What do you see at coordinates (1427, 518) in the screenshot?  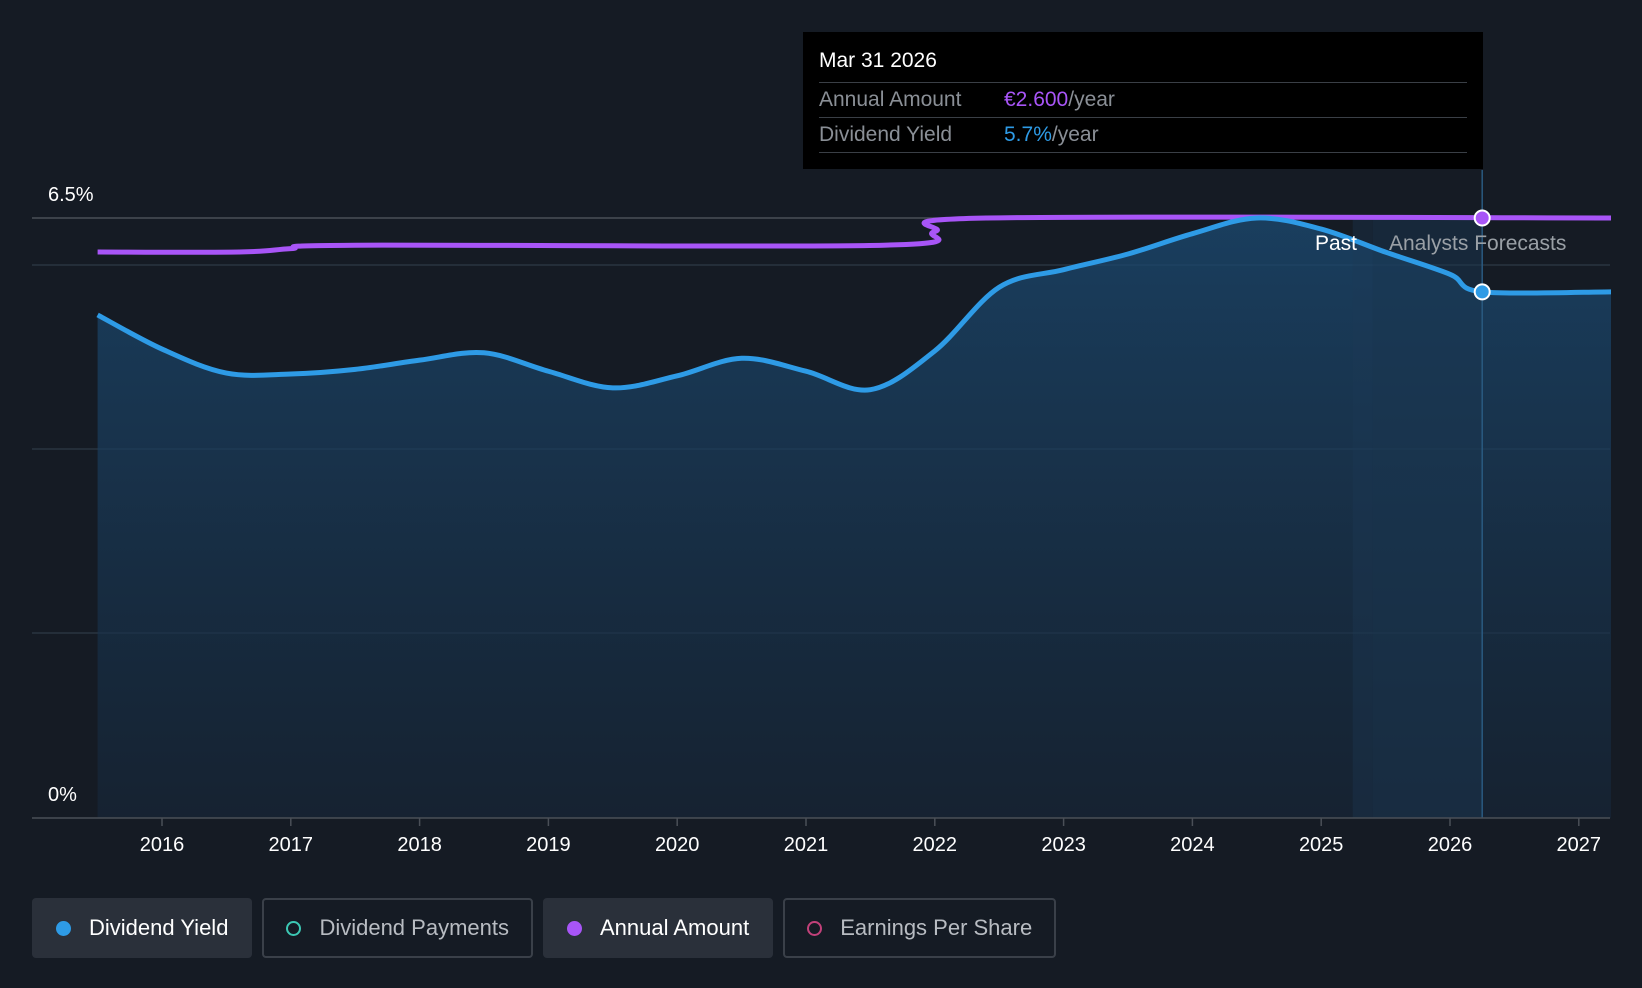 I see `forecast-highlight-band` at bounding box center [1427, 518].